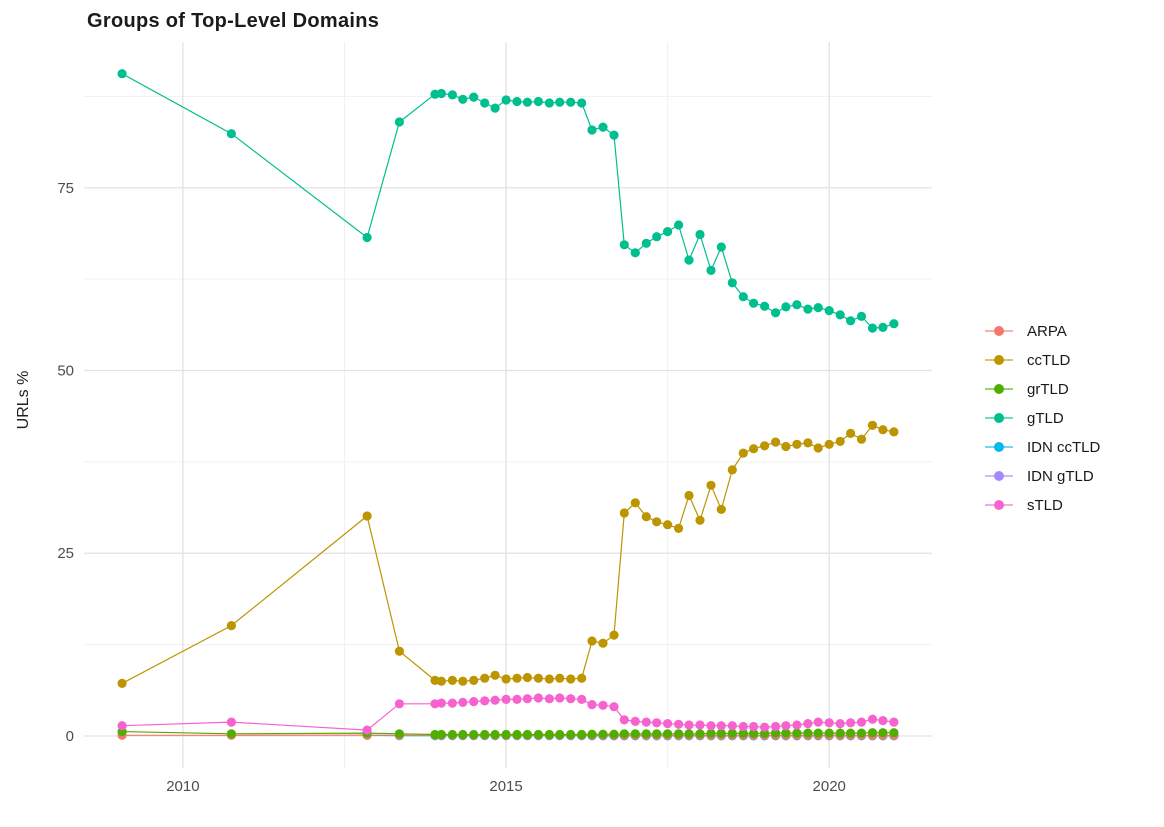 Image resolution: width=1164 pixels, height=827 pixels. What do you see at coordinates (1042, 331) in the screenshot?
I see `legend-item-ARPA: ARPA` at bounding box center [1042, 331].